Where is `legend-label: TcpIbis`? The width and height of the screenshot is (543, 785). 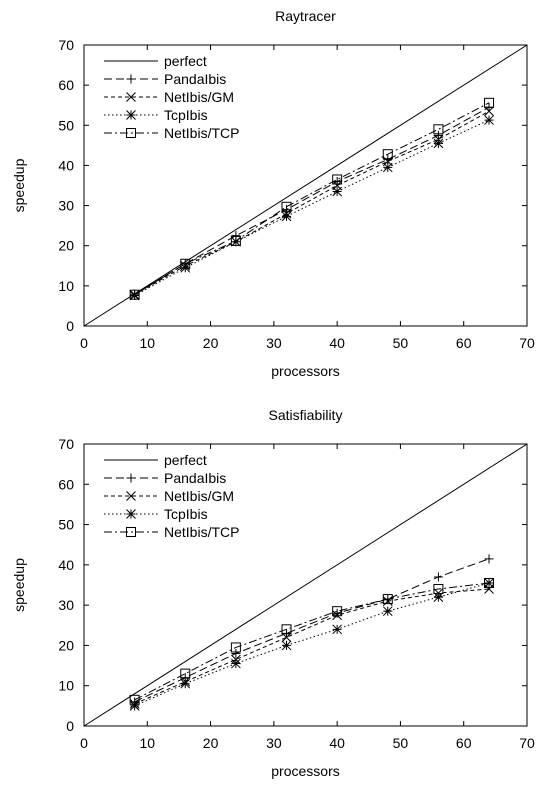
legend-label: TcpIbis is located at coordinates (186, 115).